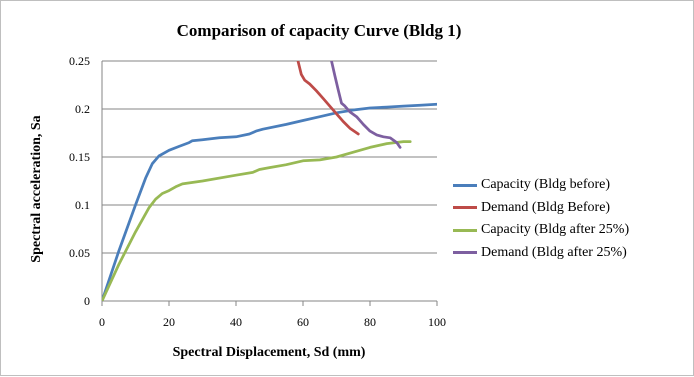  I want to click on legend-item-2: Demand (Bldg Before), so click(573, 208).